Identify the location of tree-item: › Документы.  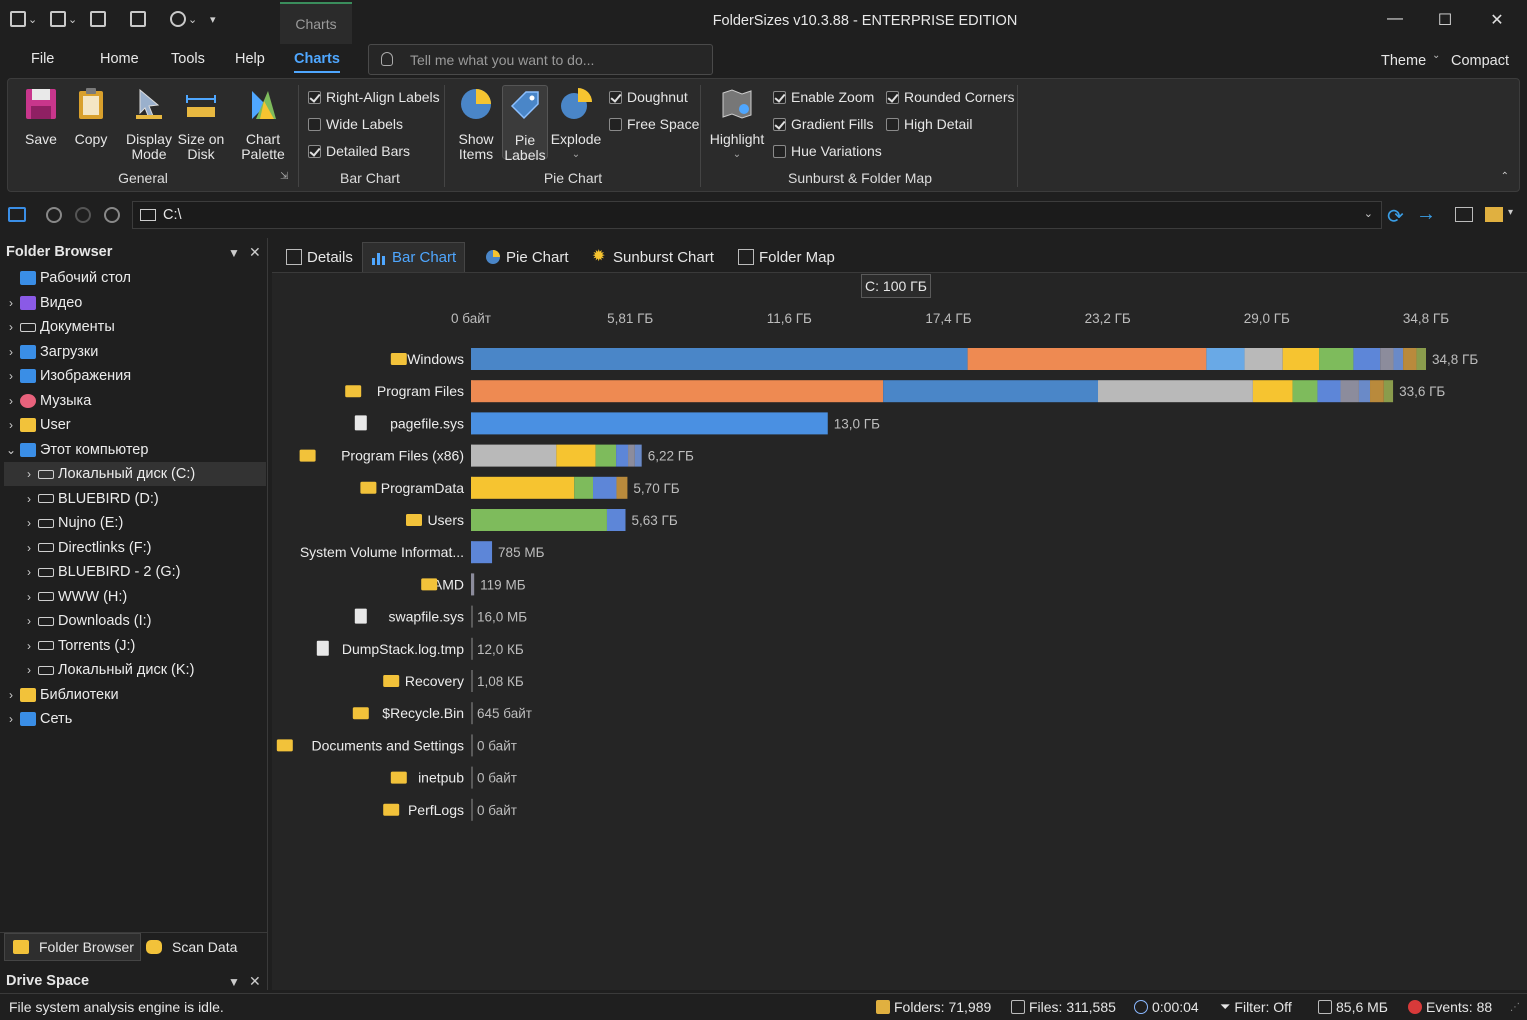
(135, 327).